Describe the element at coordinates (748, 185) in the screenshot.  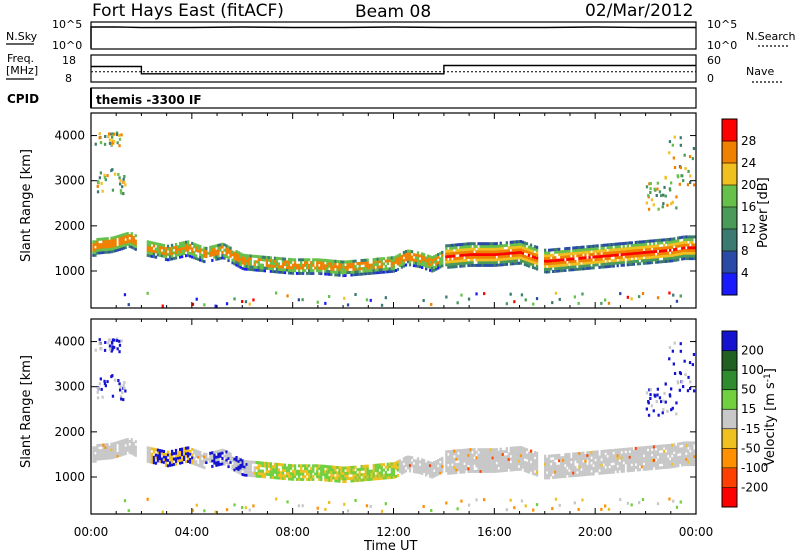
I see `colorbar-tick-label: 20` at that location.